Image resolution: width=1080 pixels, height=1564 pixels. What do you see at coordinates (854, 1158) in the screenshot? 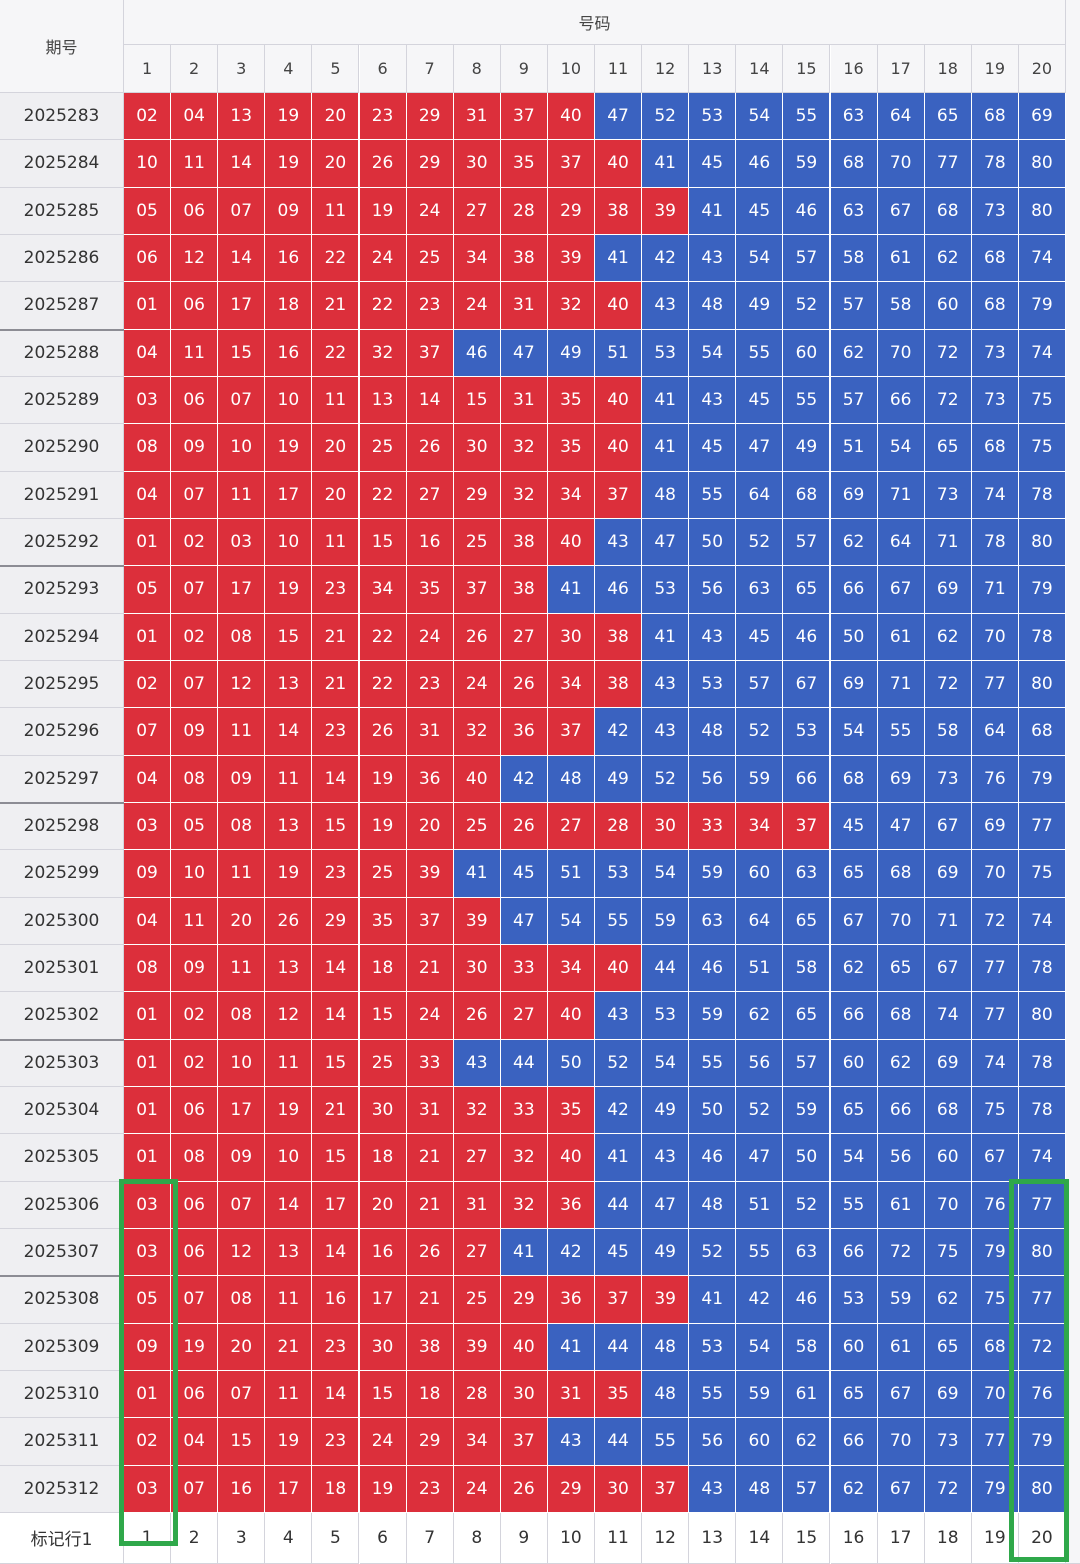
I see `number-cell: 54` at bounding box center [854, 1158].